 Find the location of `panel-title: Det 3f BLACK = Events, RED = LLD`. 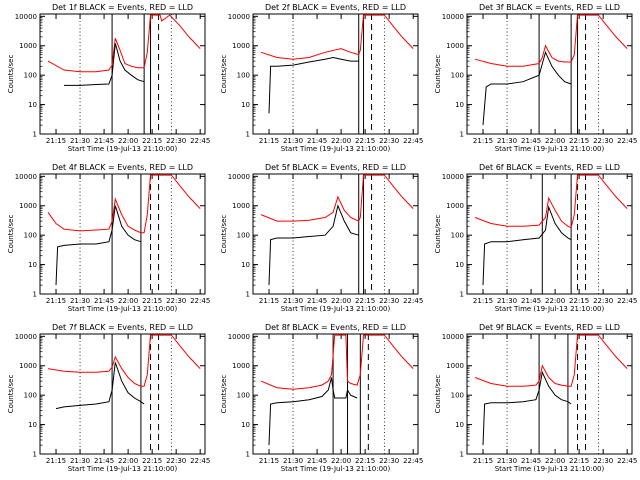

panel-title: Det 3f BLACK = Events, RED = LLD is located at coordinates (549, 7).